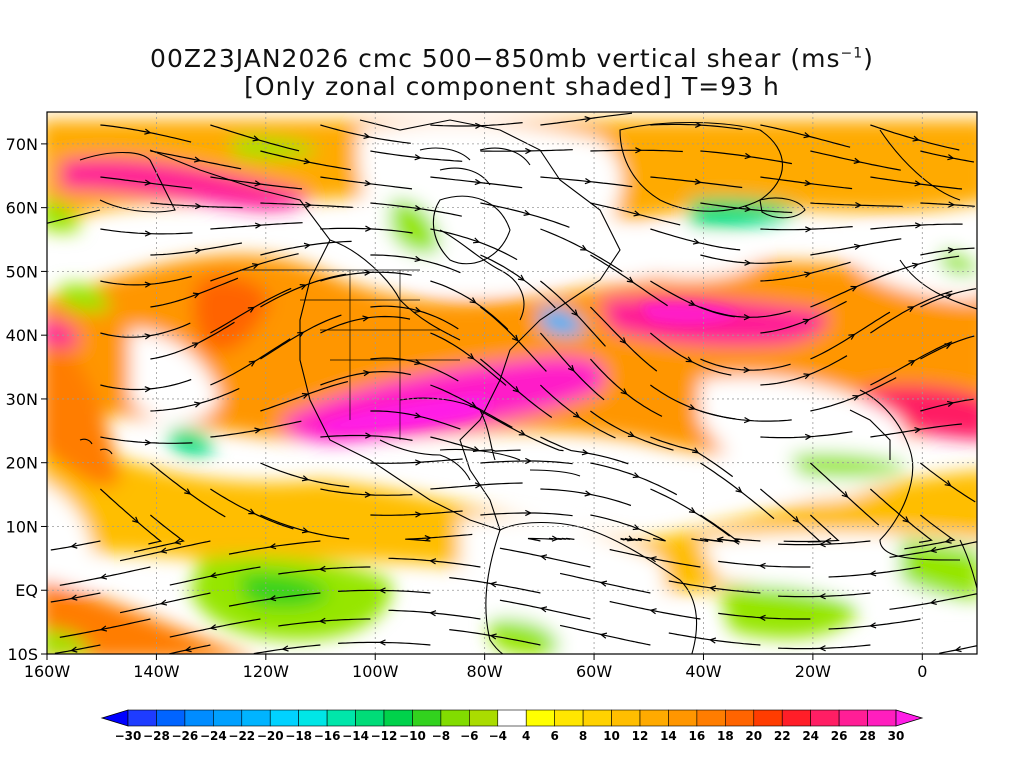 The height and width of the screenshot is (768, 1024). What do you see at coordinates (753, 736) in the screenshot?
I see `colorbar-label: 20` at bounding box center [753, 736].